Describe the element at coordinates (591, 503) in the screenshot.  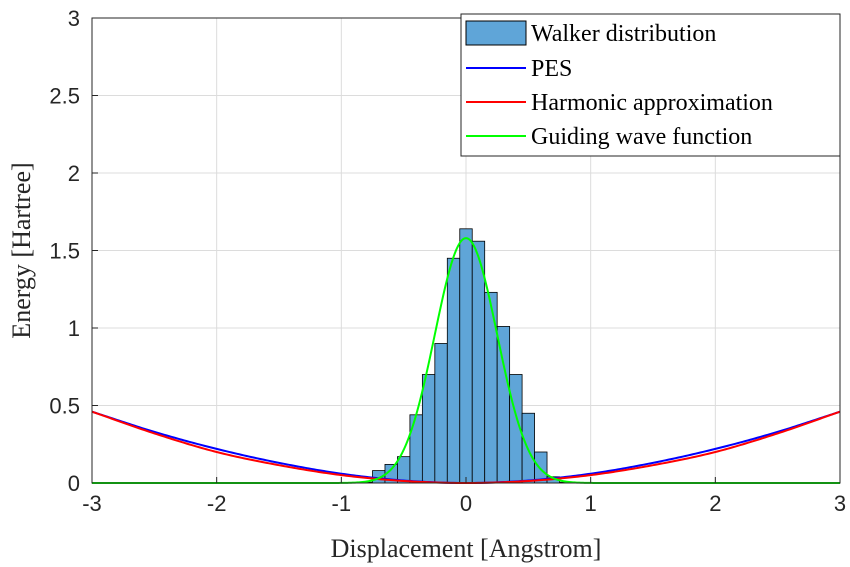
I see `x-tick-label: 1` at that location.